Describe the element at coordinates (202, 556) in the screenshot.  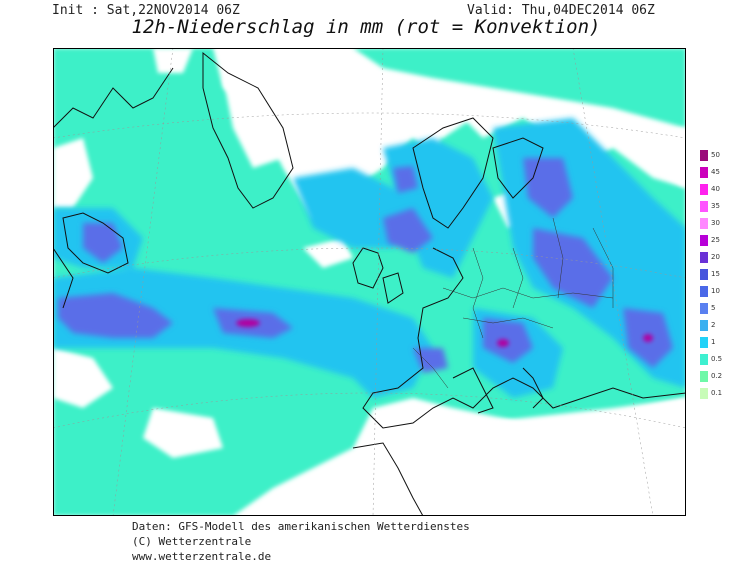
I see `footer-website: www.wetterzentrale.de` at that location.